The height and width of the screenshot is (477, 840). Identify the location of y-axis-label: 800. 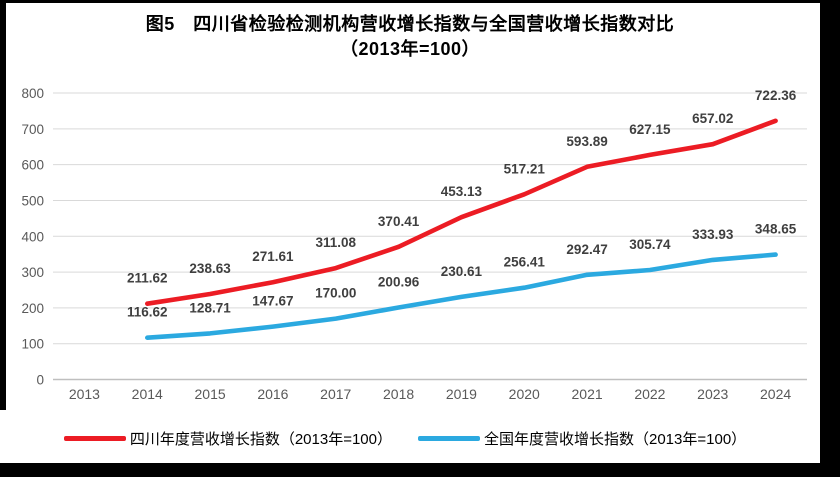
(32, 93).